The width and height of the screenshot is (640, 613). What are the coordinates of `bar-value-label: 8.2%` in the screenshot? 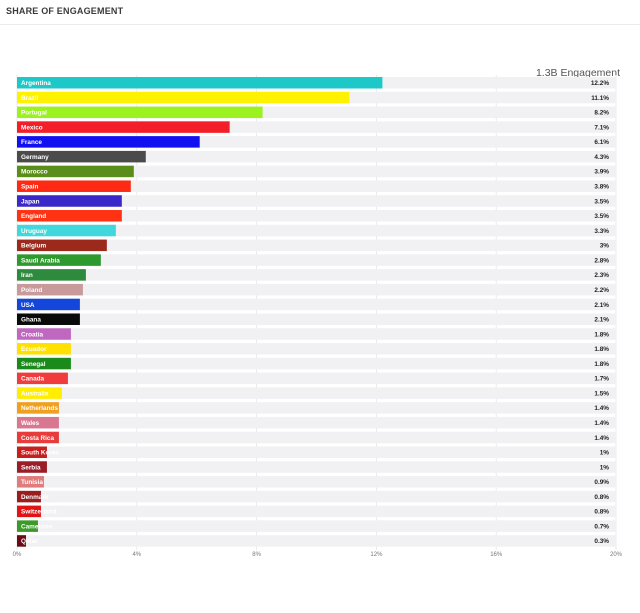 It's located at (601, 113).